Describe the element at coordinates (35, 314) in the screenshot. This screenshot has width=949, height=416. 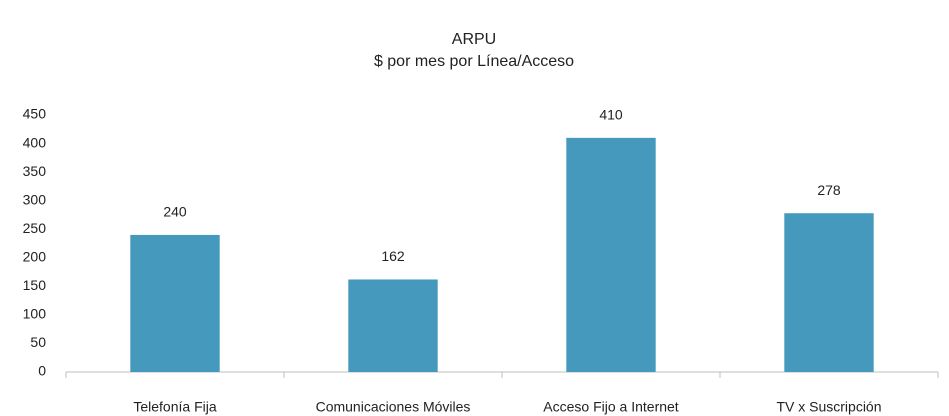
I see `y-tick-label: 100` at that location.